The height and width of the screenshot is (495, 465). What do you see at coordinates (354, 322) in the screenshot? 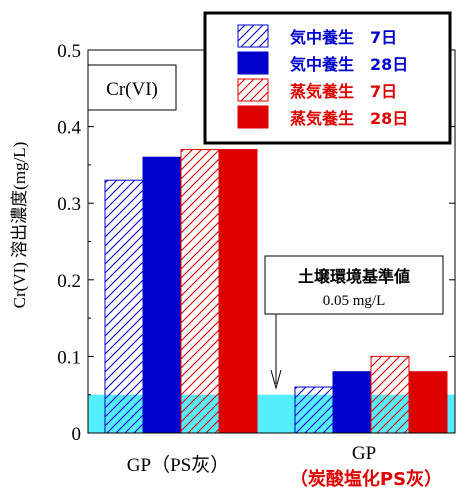
I see `reference-annotation: 土壌環境基準値 0.05 mg/L` at bounding box center [354, 322].